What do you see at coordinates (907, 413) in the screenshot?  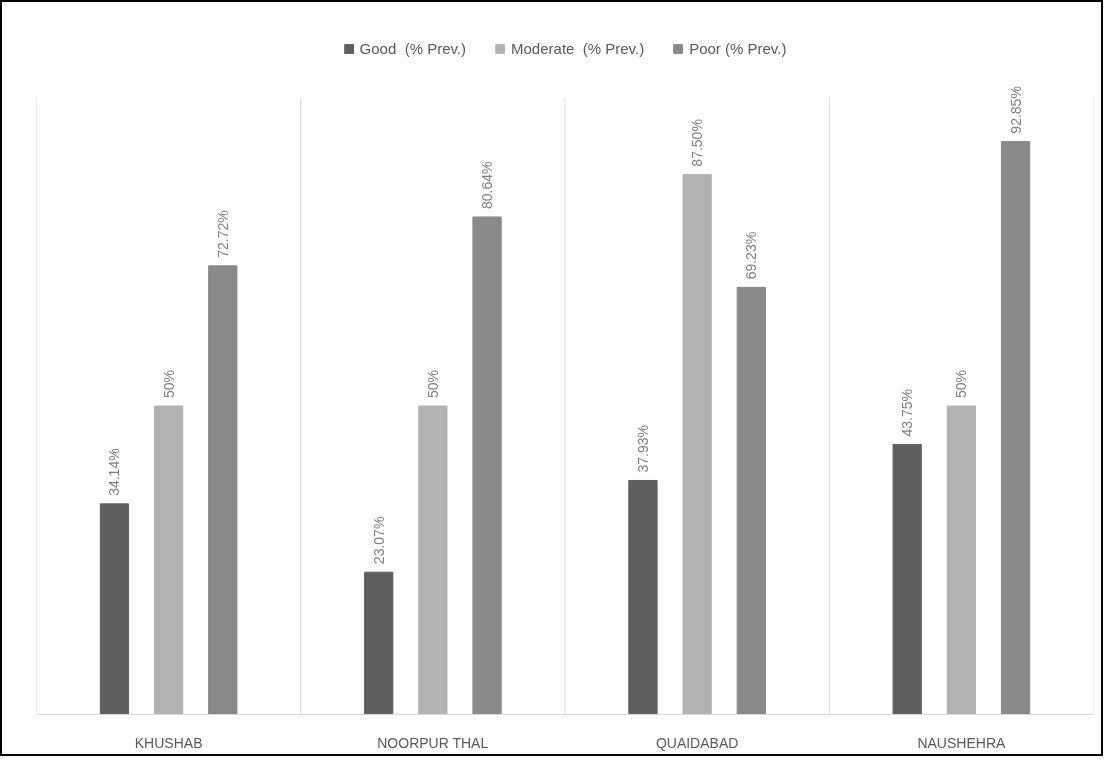 I see `data-label: 43.75%` at bounding box center [907, 413].